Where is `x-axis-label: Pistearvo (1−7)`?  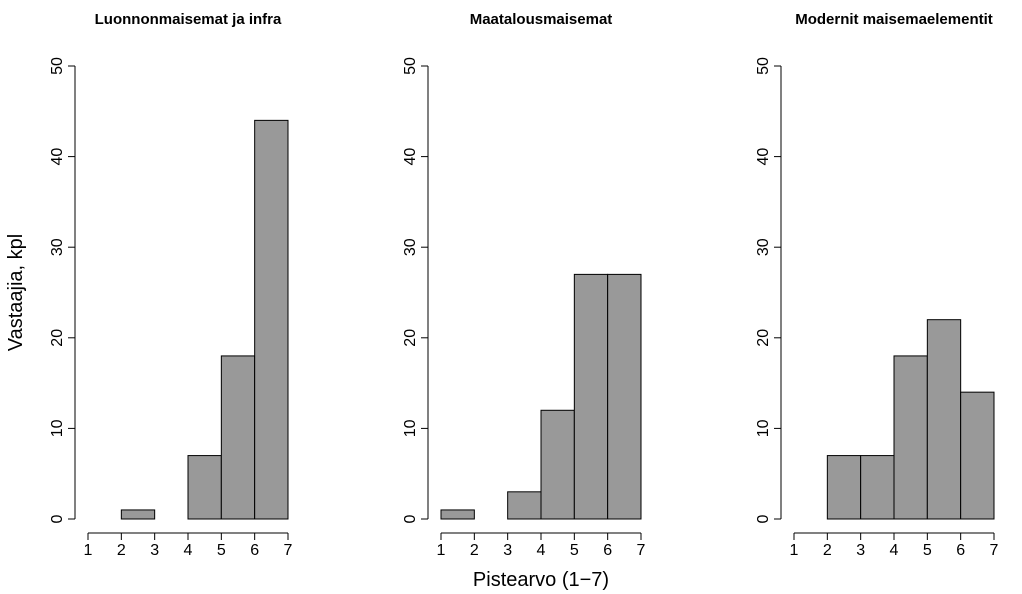
x-axis-label: Pistearvo (1−7) is located at coordinates (541, 580).